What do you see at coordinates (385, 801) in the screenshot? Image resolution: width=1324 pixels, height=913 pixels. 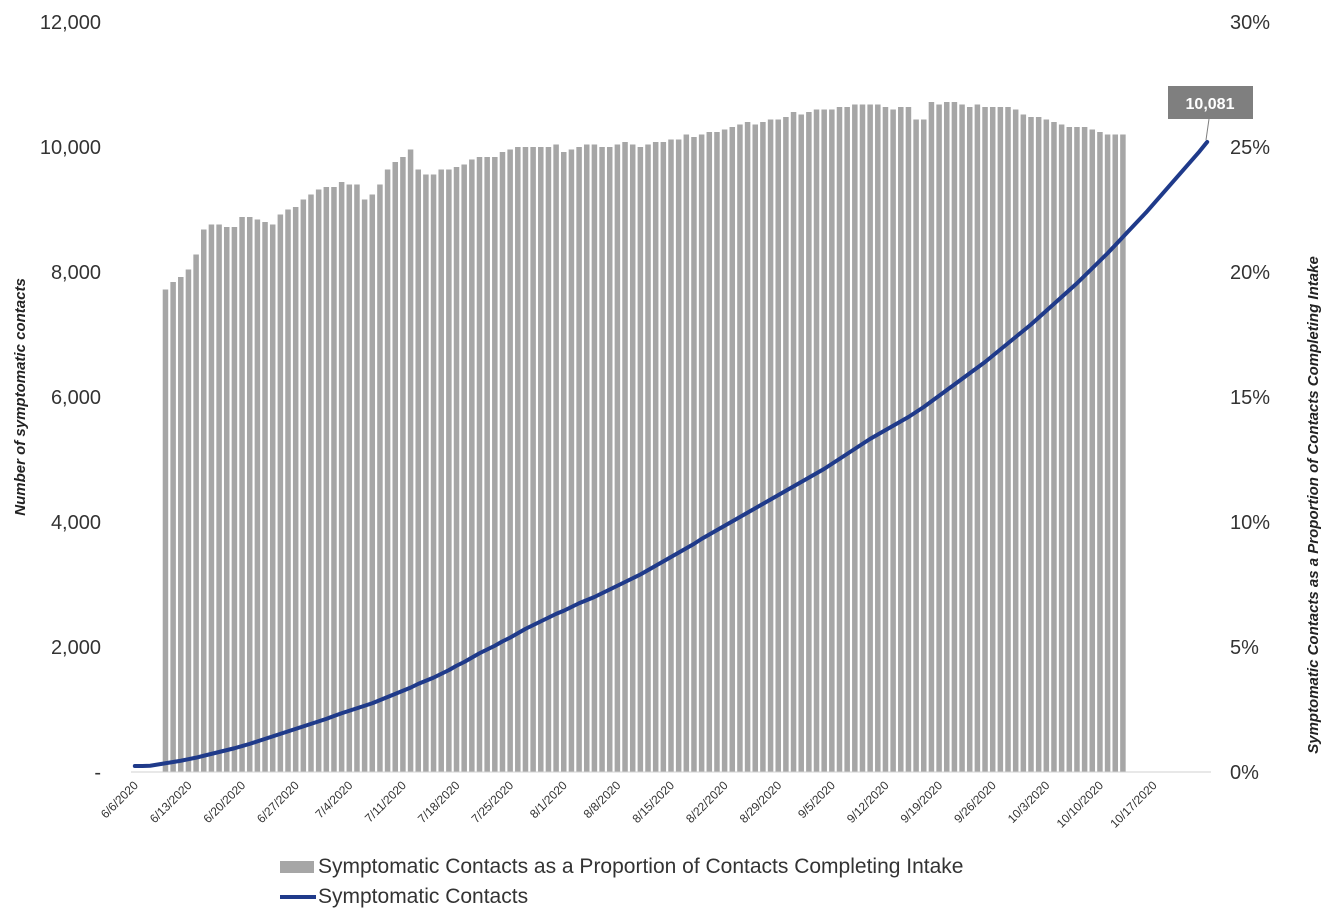 I see `x-tick-label: 7/11/2020` at bounding box center [385, 801].